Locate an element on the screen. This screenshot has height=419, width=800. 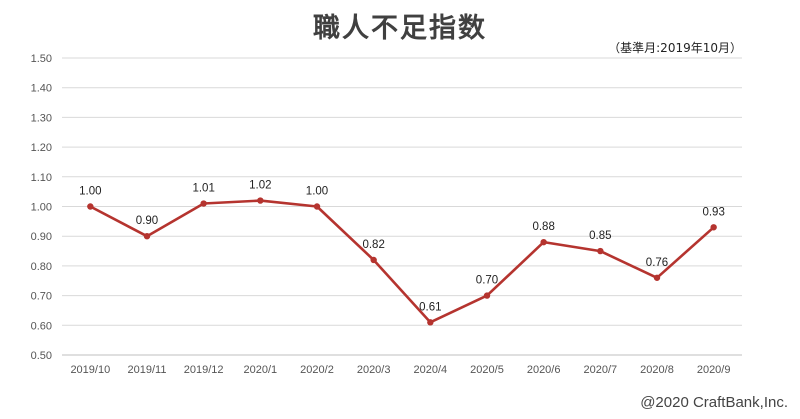
data-label: 0.88 is located at coordinates (543, 227).